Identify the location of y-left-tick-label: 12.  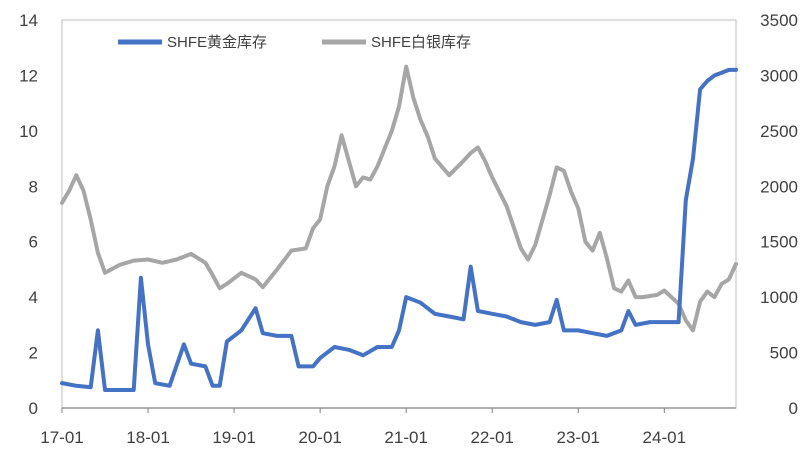
(28, 75).